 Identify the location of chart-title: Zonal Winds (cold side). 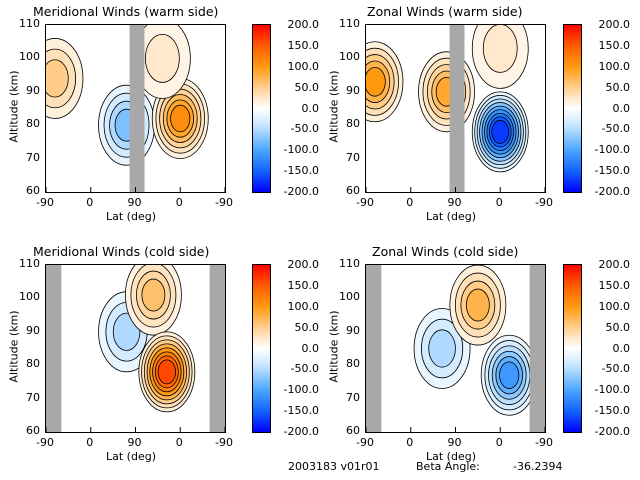
(445, 251).